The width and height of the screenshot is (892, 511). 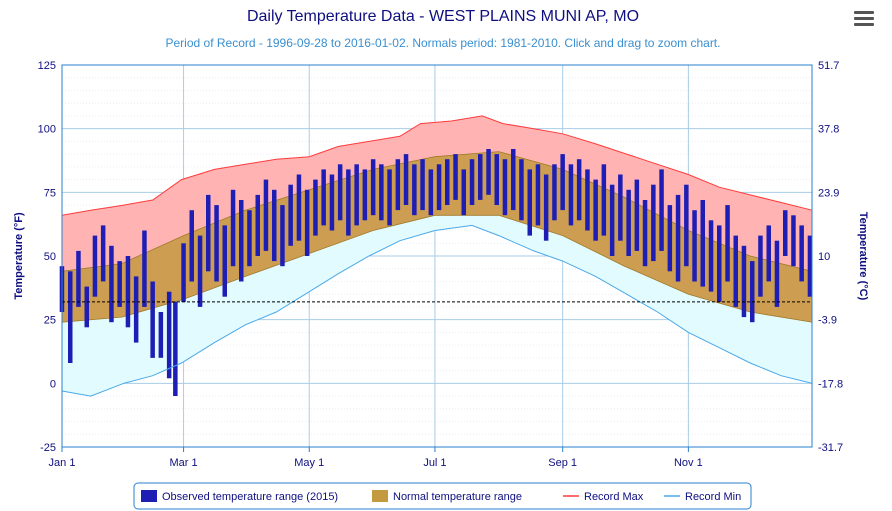 What do you see at coordinates (184, 463) in the screenshot?
I see `x-tick-label: Mar 1` at bounding box center [184, 463].